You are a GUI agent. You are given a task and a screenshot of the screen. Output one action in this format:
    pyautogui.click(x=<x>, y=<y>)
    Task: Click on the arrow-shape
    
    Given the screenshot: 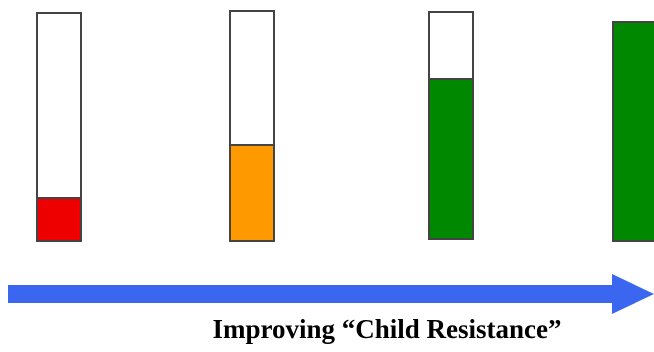 What is the action you would take?
    pyautogui.click(x=331, y=294)
    